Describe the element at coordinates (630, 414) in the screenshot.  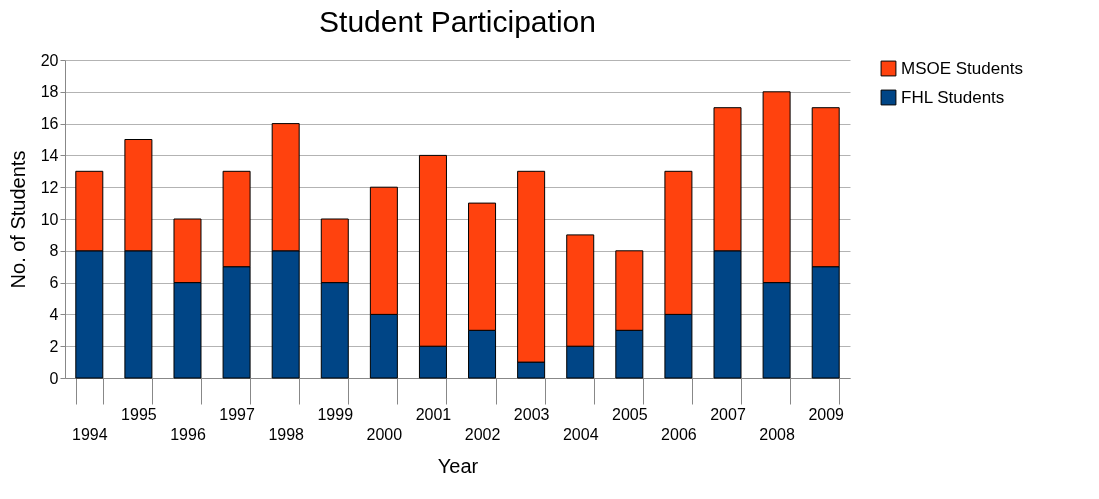
I see `x-tick-label: 2005` at that location.